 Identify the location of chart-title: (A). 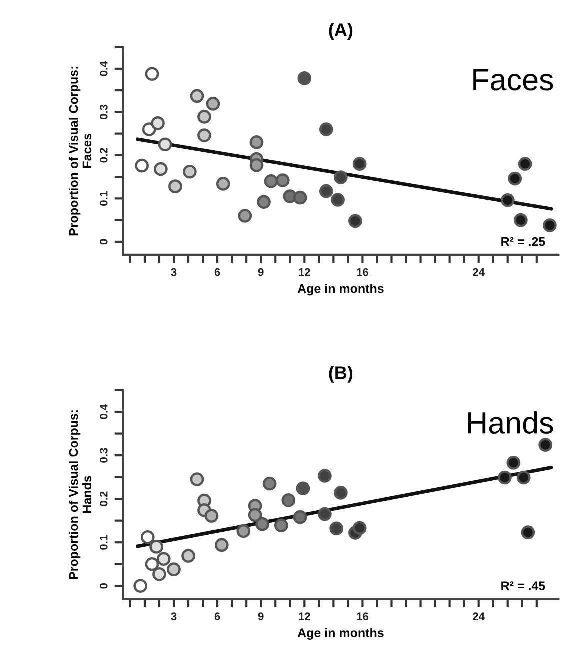
(341, 31).